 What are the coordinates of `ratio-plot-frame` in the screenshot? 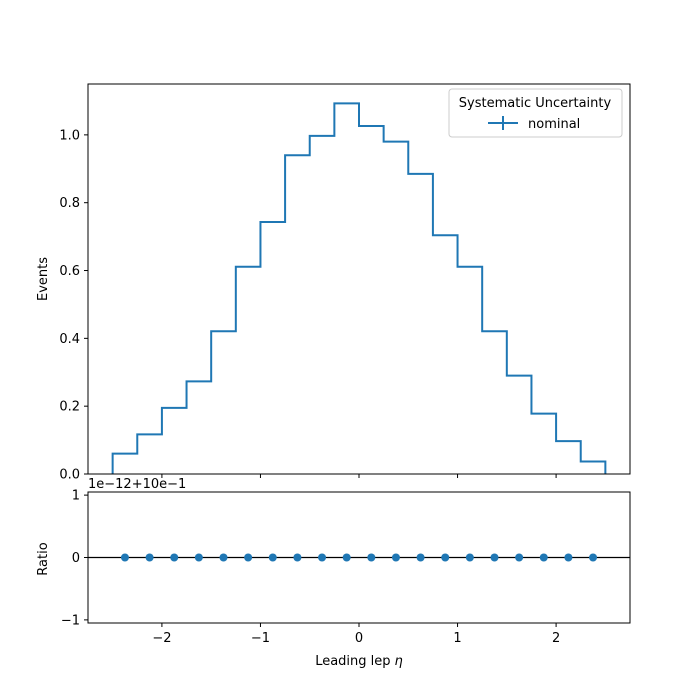 It's located at (359, 557).